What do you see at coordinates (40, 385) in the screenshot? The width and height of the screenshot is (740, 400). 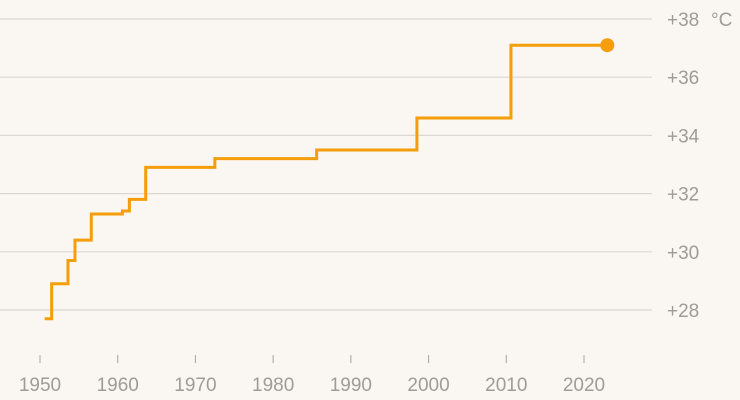 I see `x-tick-label: 1950` at bounding box center [40, 385].